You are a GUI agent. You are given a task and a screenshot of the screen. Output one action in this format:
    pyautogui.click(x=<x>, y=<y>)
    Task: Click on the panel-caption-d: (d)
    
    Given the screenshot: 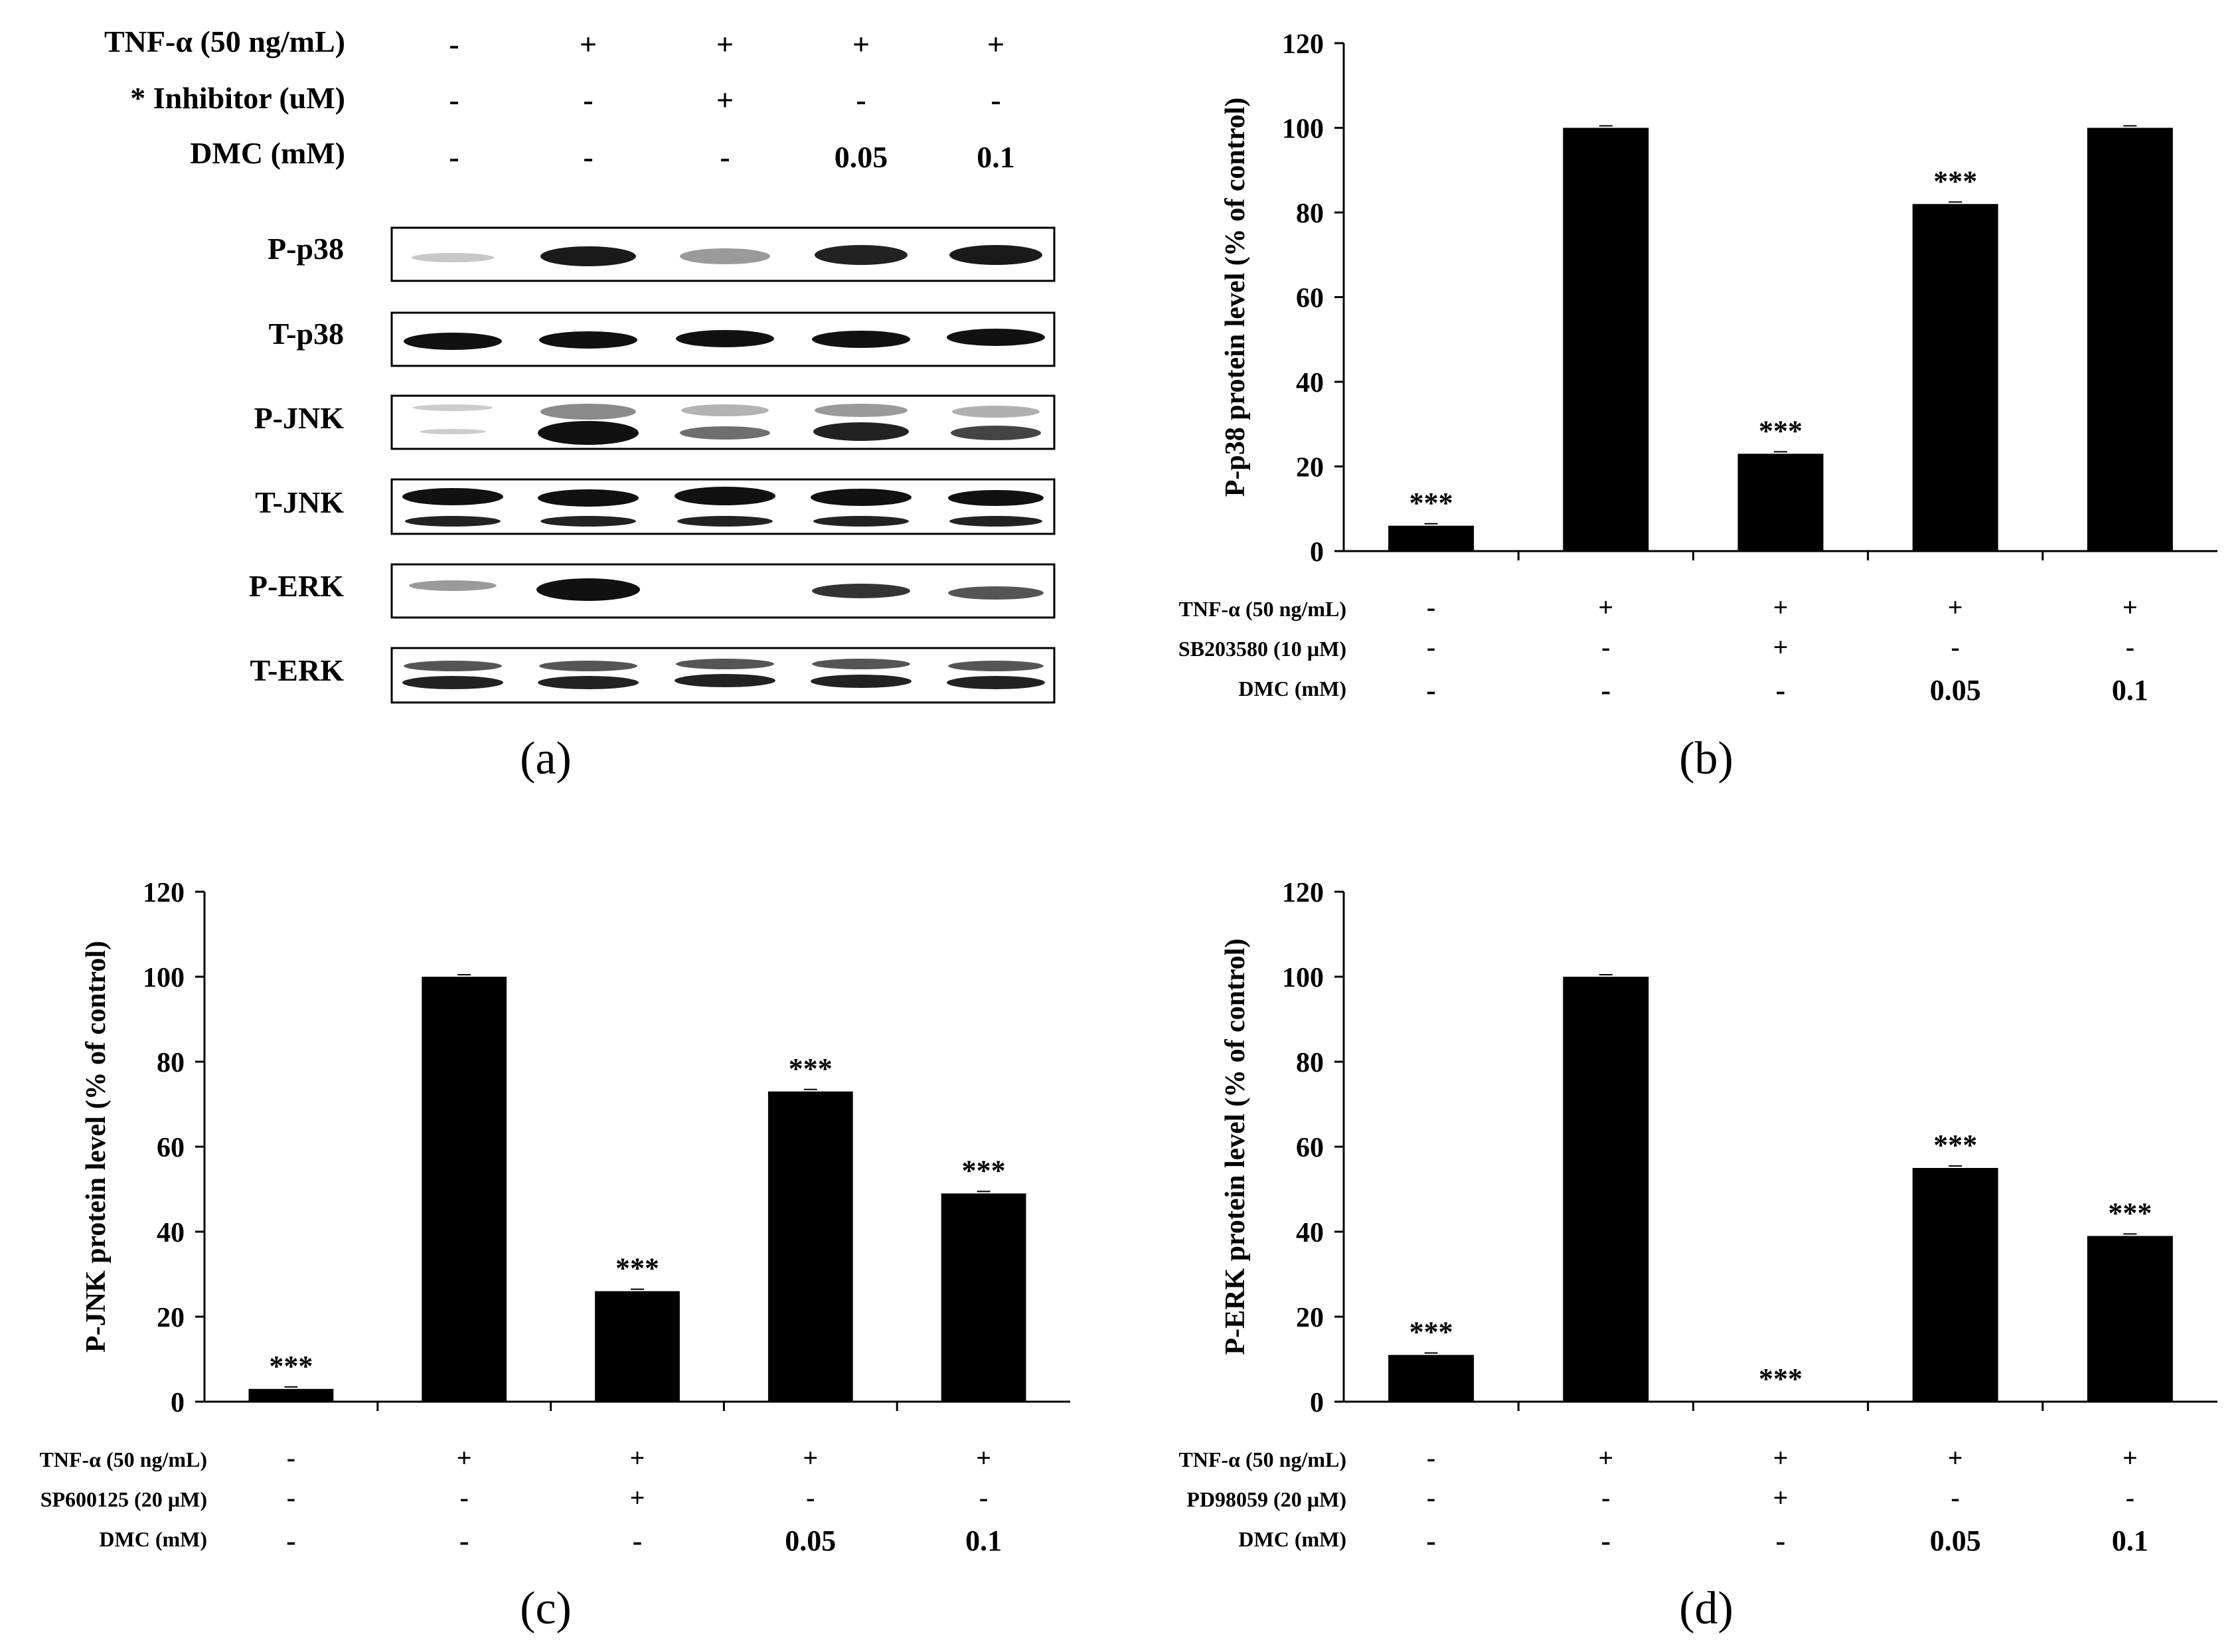 What is the action you would take?
    pyautogui.click(x=1706, y=1608)
    